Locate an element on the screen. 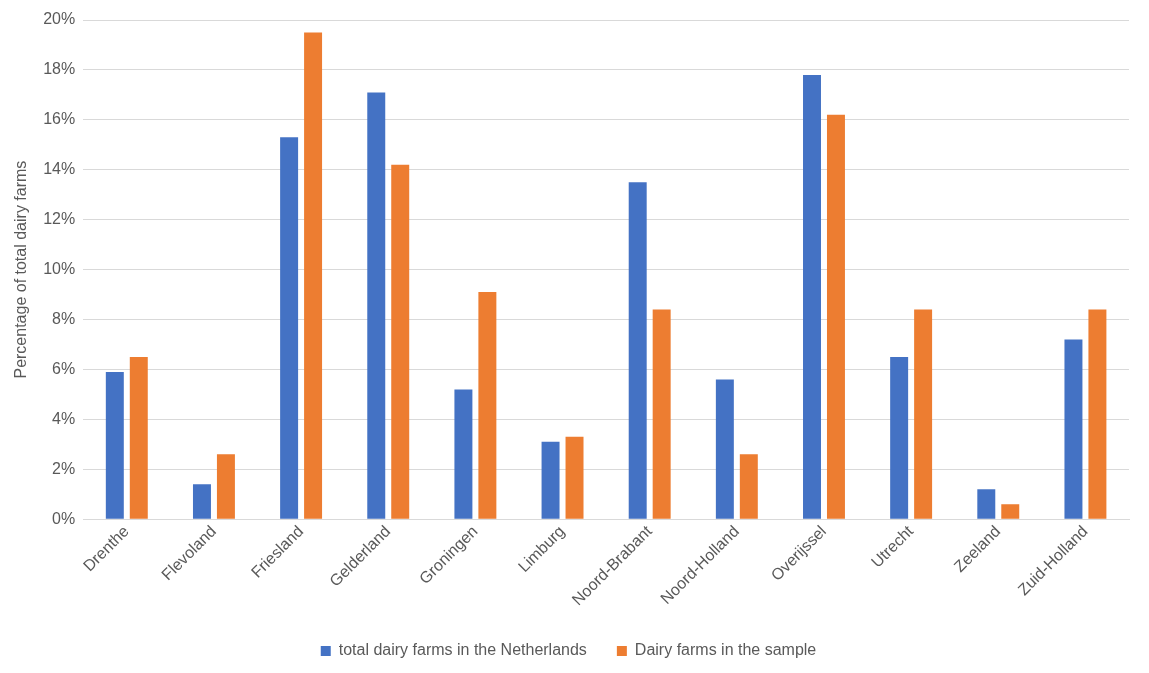 Image resolution: width=1149 pixels, height=673 pixels. y-tick-label: 10% is located at coordinates (59, 269).